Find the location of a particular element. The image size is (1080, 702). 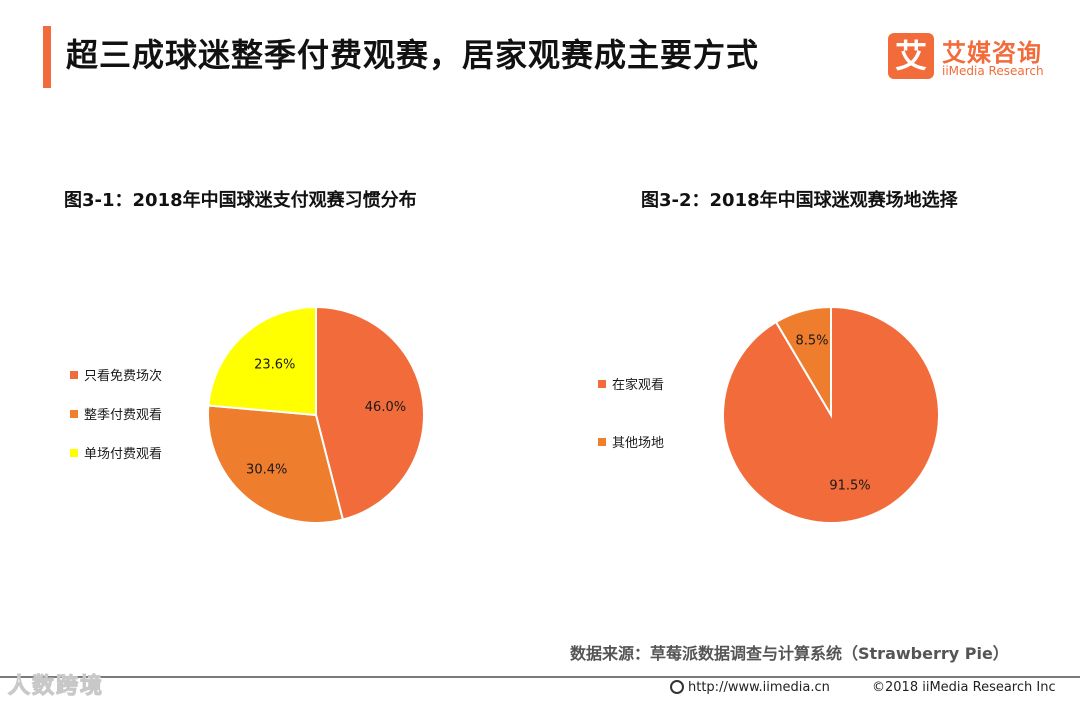

chart1-data-label-2: 23.6% is located at coordinates (274, 364).